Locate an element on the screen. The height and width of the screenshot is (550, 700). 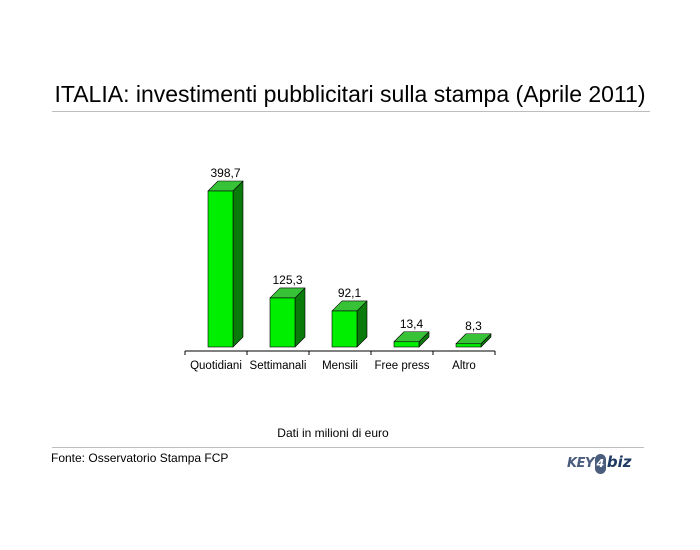
source-text: Fonte: Osservatorio Stampa FCP is located at coordinates (140, 458).